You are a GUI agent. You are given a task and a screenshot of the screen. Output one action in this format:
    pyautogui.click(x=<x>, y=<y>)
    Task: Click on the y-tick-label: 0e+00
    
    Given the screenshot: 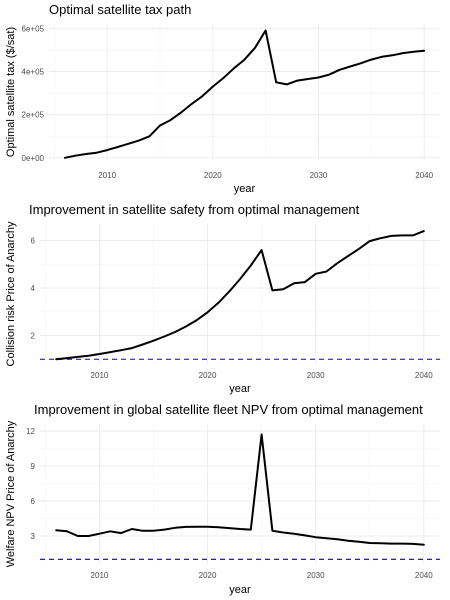 What is the action you would take?
    pyautogui.click(x=33, y=158)
    